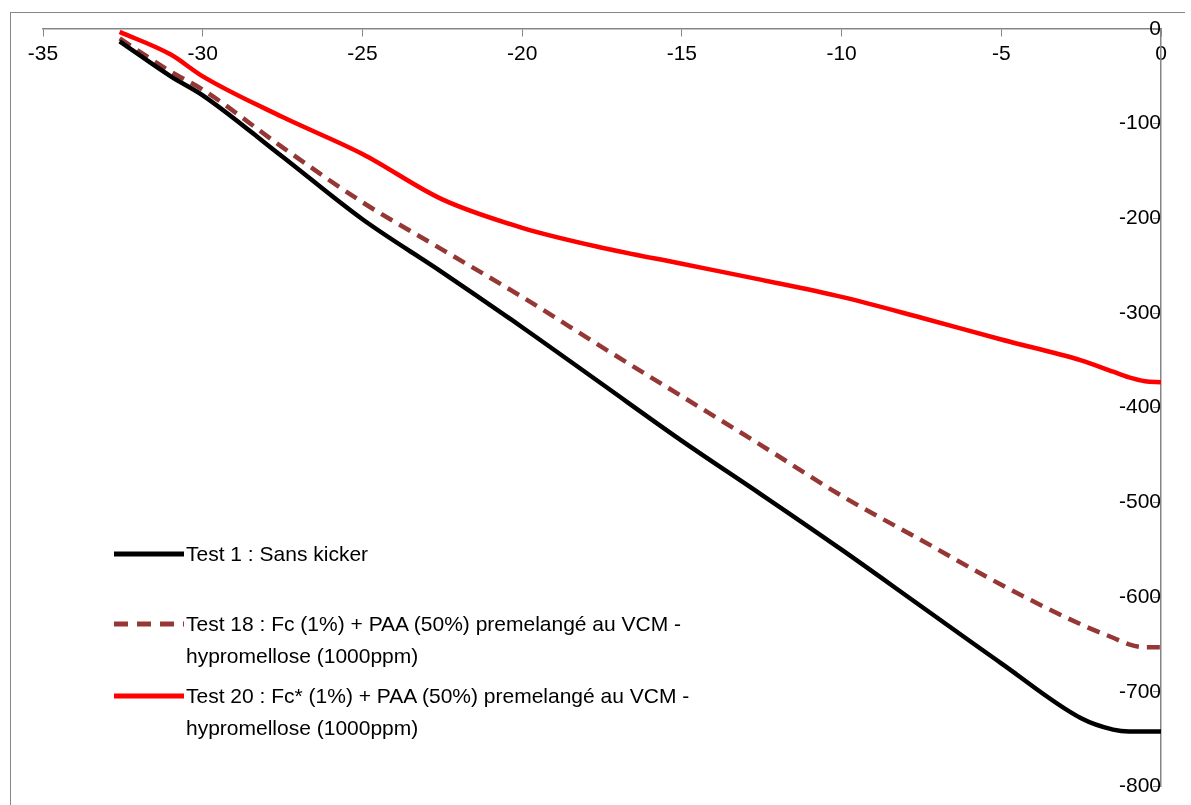  I want to click on y-tick-label: -600, so click(1139, 595).